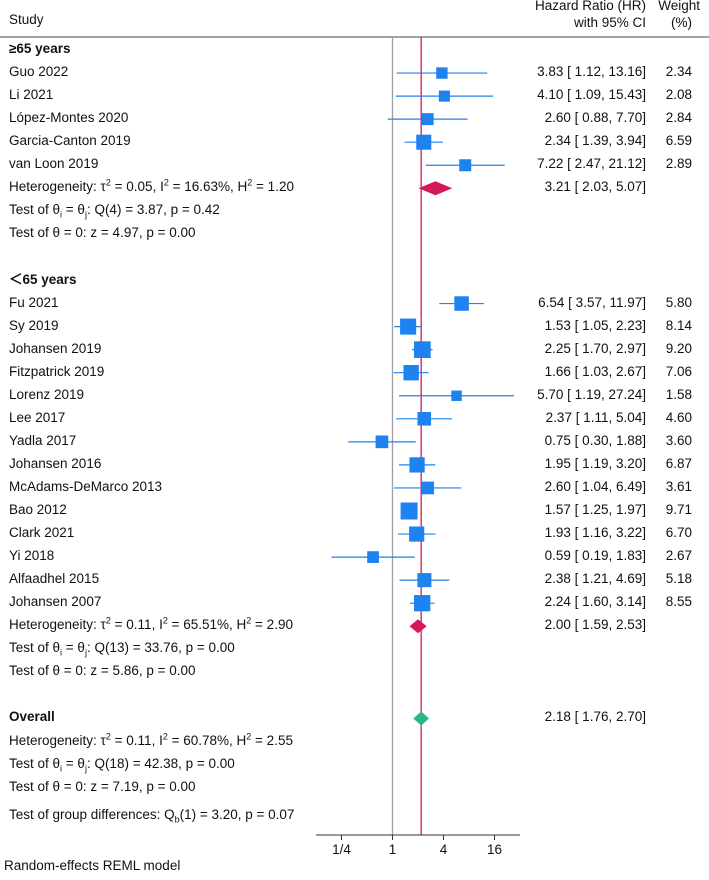  Describe the element at coordinates (86, 486) in the screenshot. I see `study-name: McAdams-DeMarco 2013` at that location.